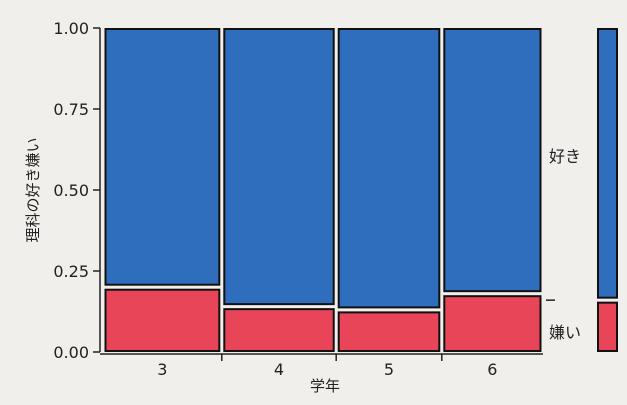 This screenshot has height=405, width=627. Describe the element at coordinates (279, 369) in the screenshot. I see `x-tick-label: 4` at that location.